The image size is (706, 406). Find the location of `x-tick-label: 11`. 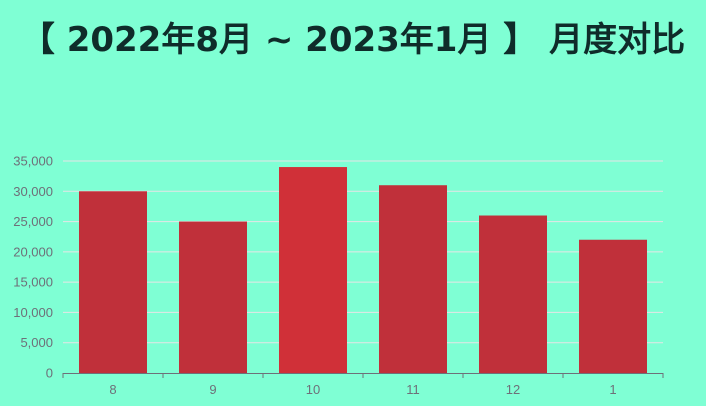

x-tick-label: 11 is located at coordinates (413, 389).